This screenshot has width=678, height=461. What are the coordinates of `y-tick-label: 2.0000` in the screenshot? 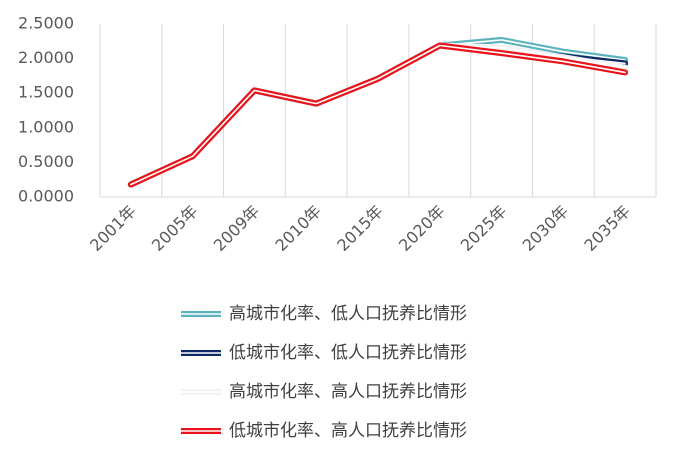 It's located at (46, 57).